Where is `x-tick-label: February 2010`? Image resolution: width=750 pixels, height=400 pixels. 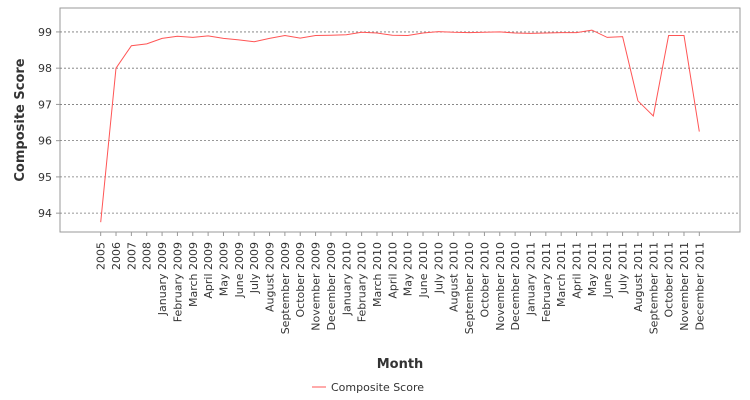 x-tick-label: February 2010 is located at coordinates (362, 282).